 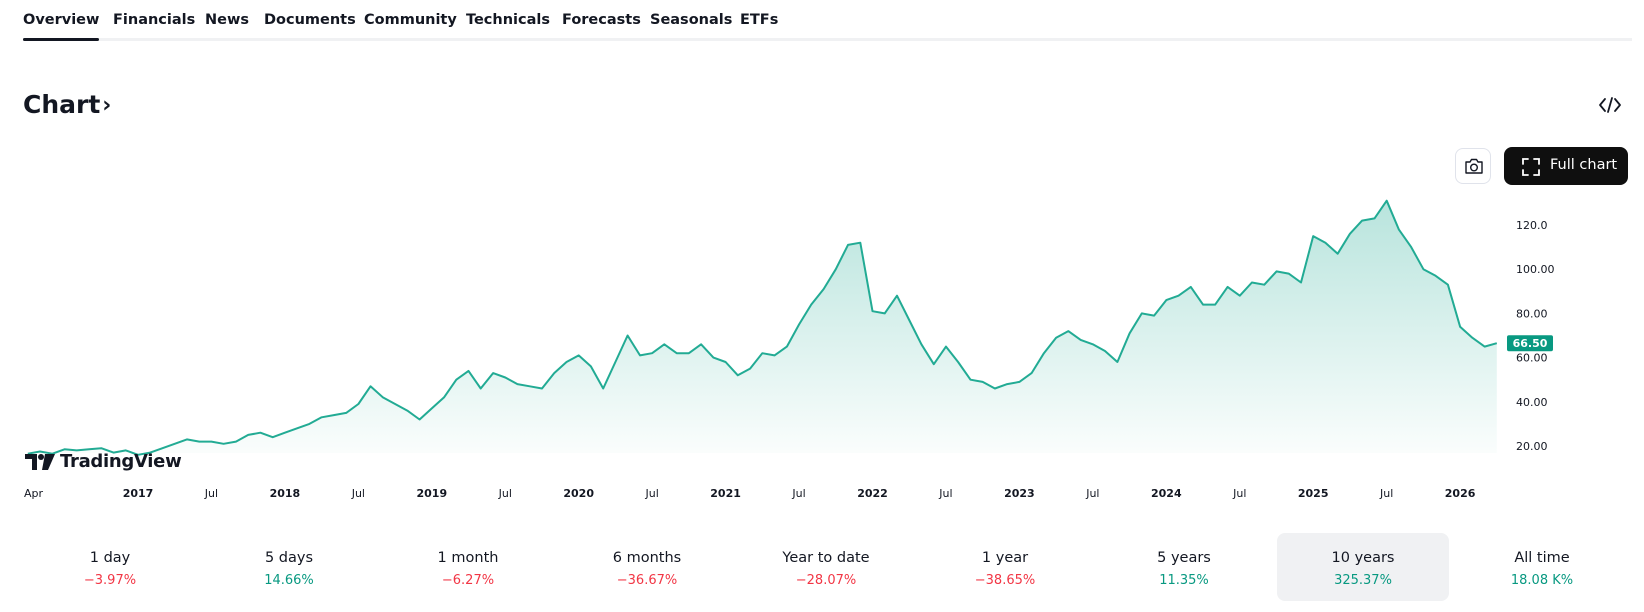 What do you see at coordinates (691, 20) in the screenshot?
I see `tab-seasonals: Seasonals` at bounding box center [691, 20].